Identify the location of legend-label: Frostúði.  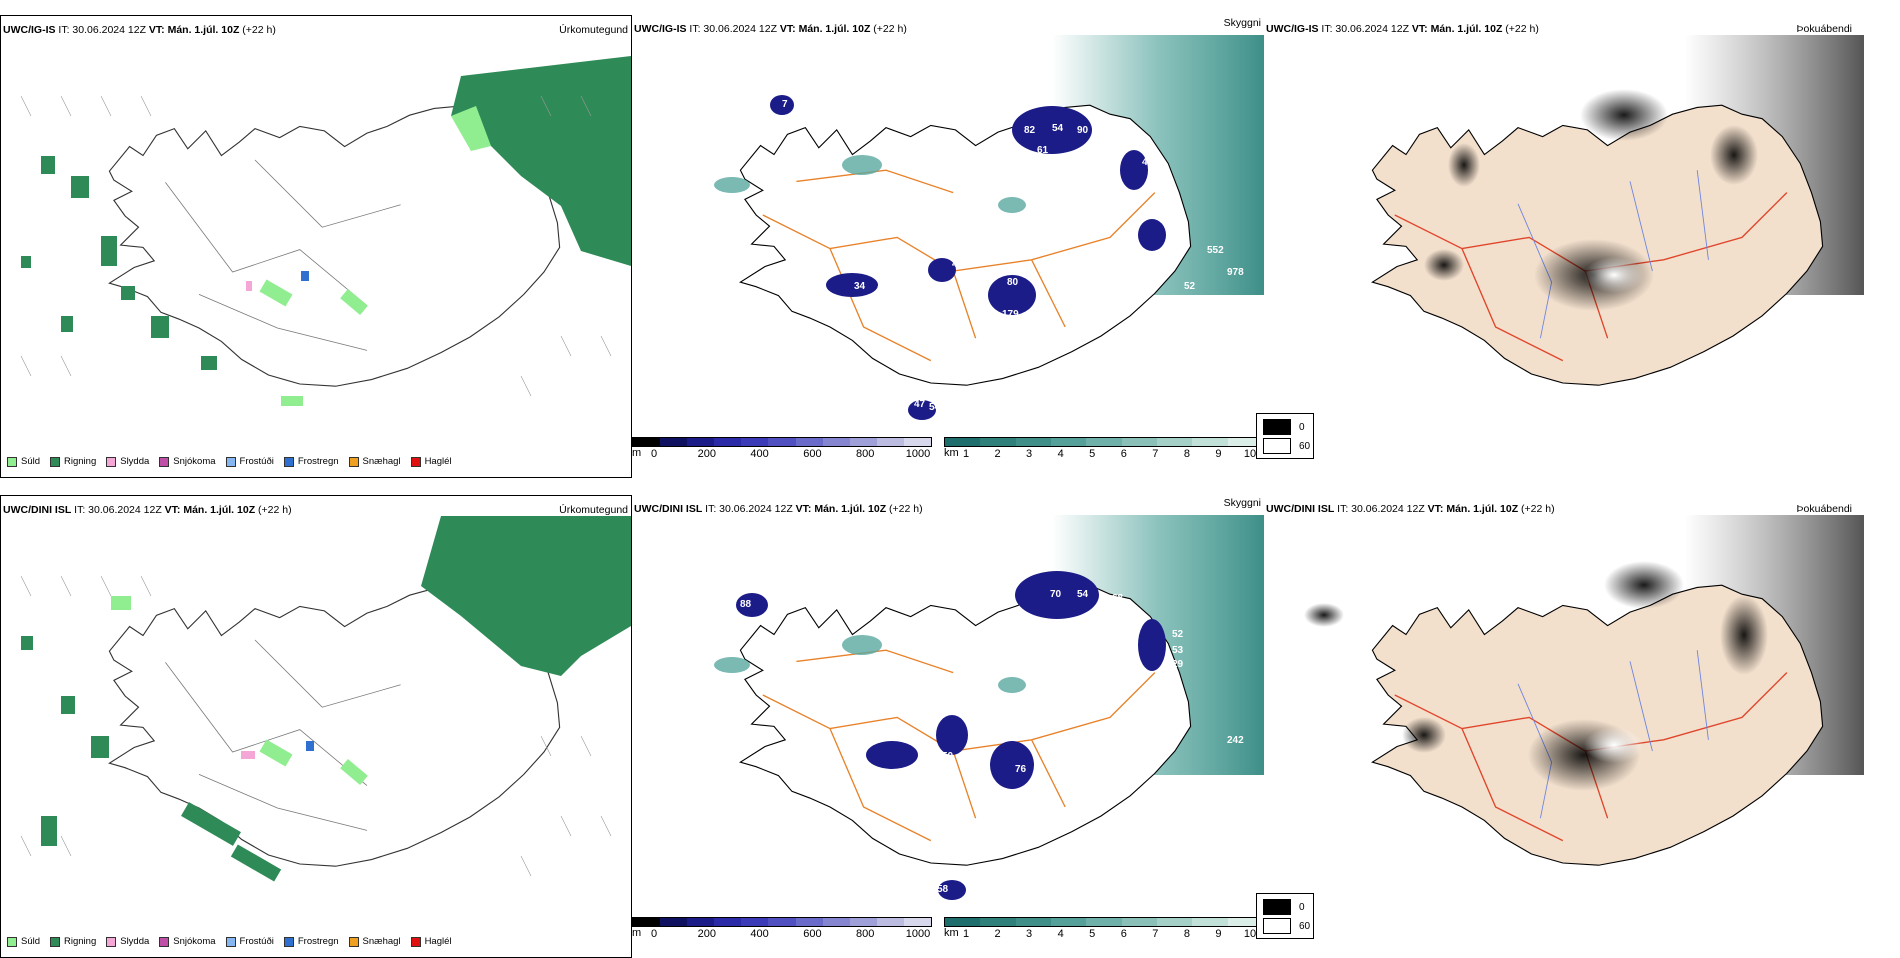
(256, 941).